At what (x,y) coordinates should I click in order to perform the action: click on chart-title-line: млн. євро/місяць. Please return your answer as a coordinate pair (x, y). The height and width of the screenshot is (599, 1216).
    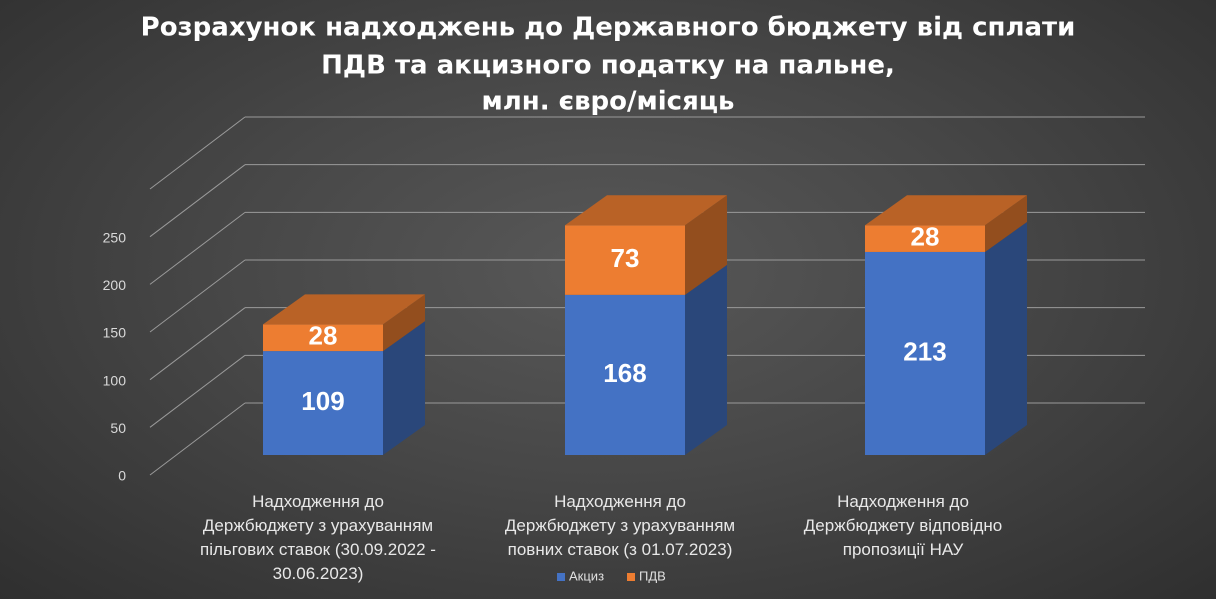
    Looking at the image, I should click on (607, 102).